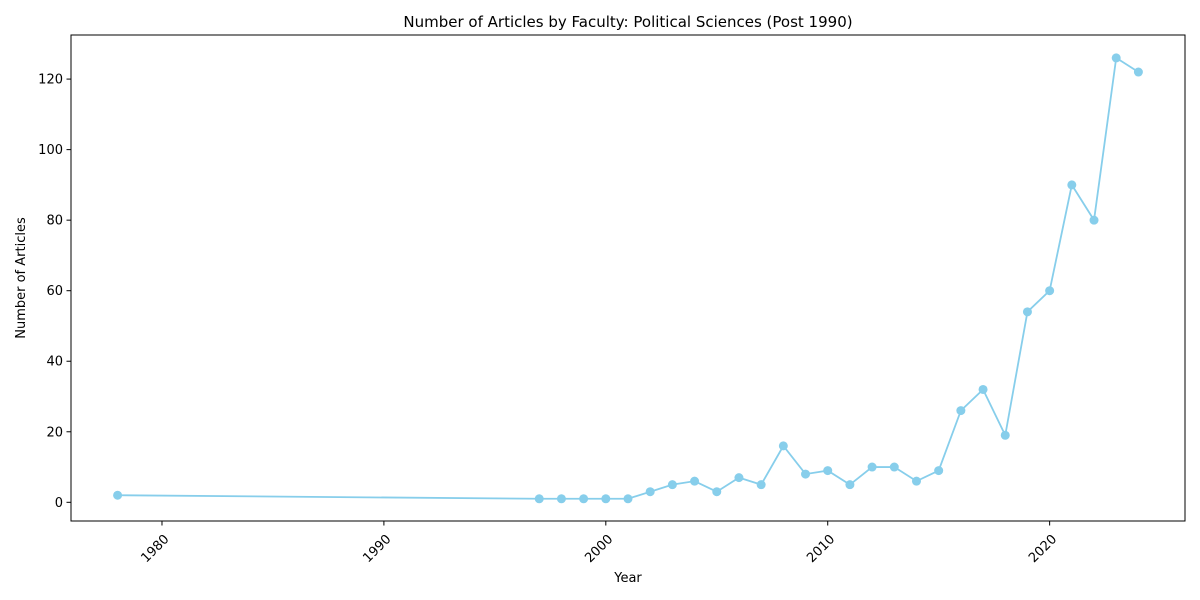  I want to click on x-tick-label: 2010, so click(821, 549).